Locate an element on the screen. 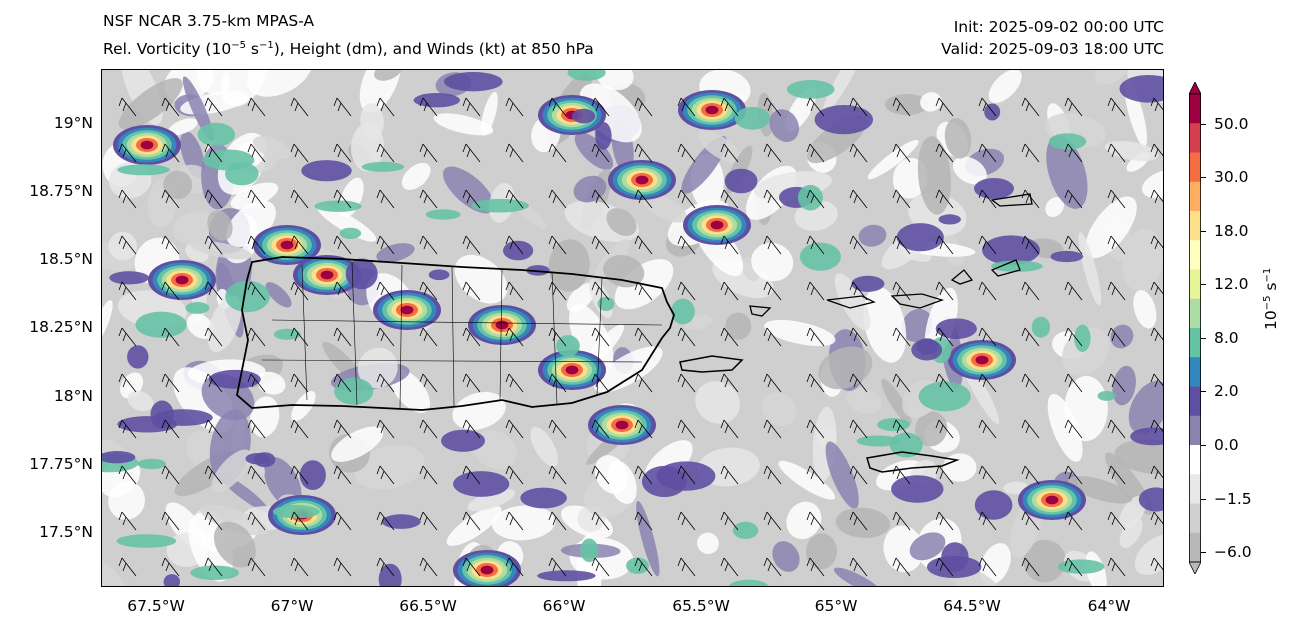  colorbar is located at coordinates (1195, 328).